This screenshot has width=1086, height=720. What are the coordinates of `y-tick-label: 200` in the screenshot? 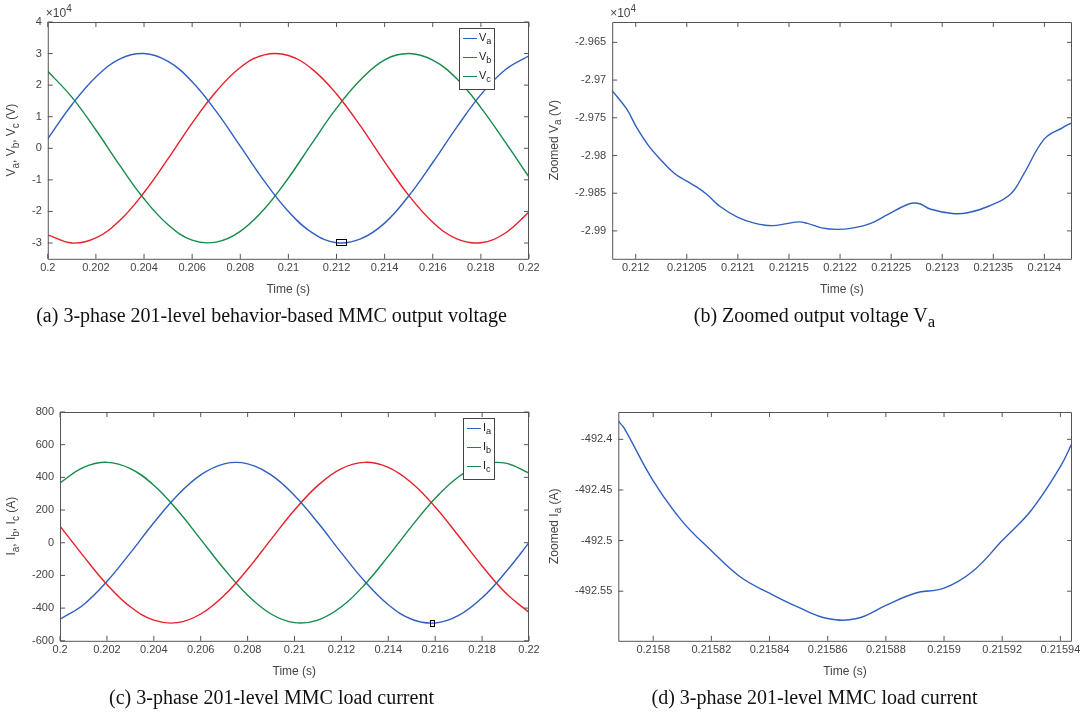 It's located at (45, 509).